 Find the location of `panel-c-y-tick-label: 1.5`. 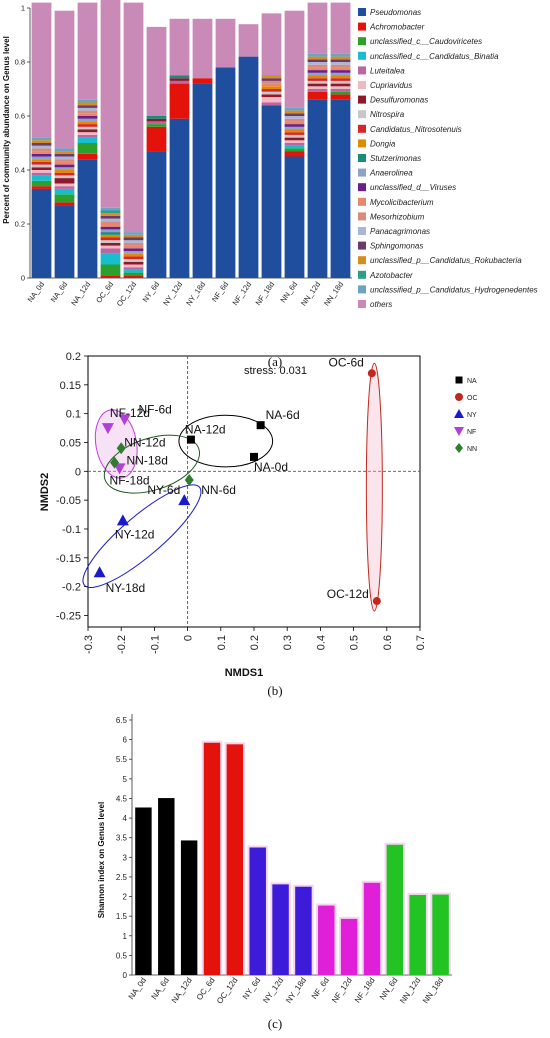

panel-c-y-tick-label: 1.5 is located at coordinates (122, 916).